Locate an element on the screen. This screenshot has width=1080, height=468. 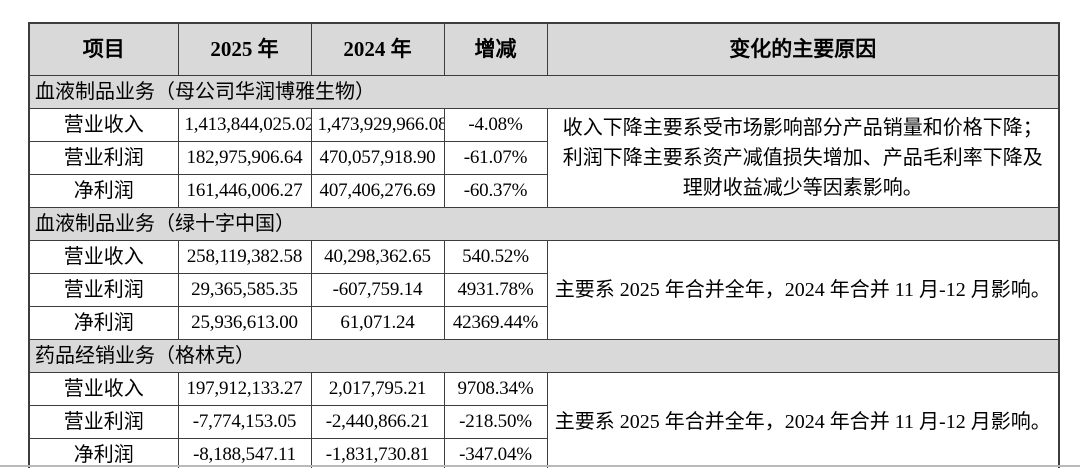
value-2024: 61,071.24 is located at coordinates (377, 322).